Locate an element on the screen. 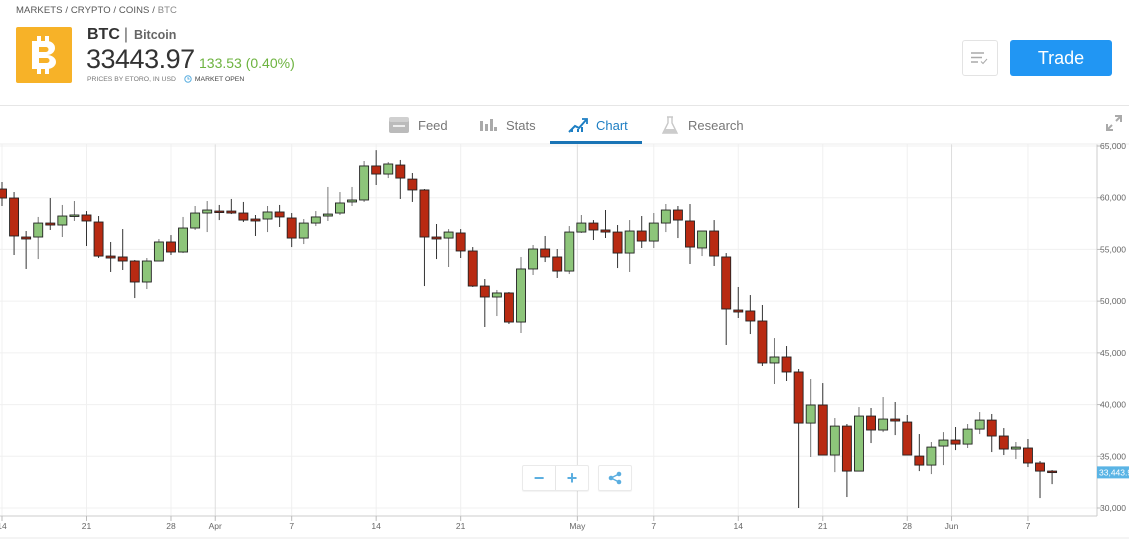  tab-research: Research is located at coordinates (702, 125).